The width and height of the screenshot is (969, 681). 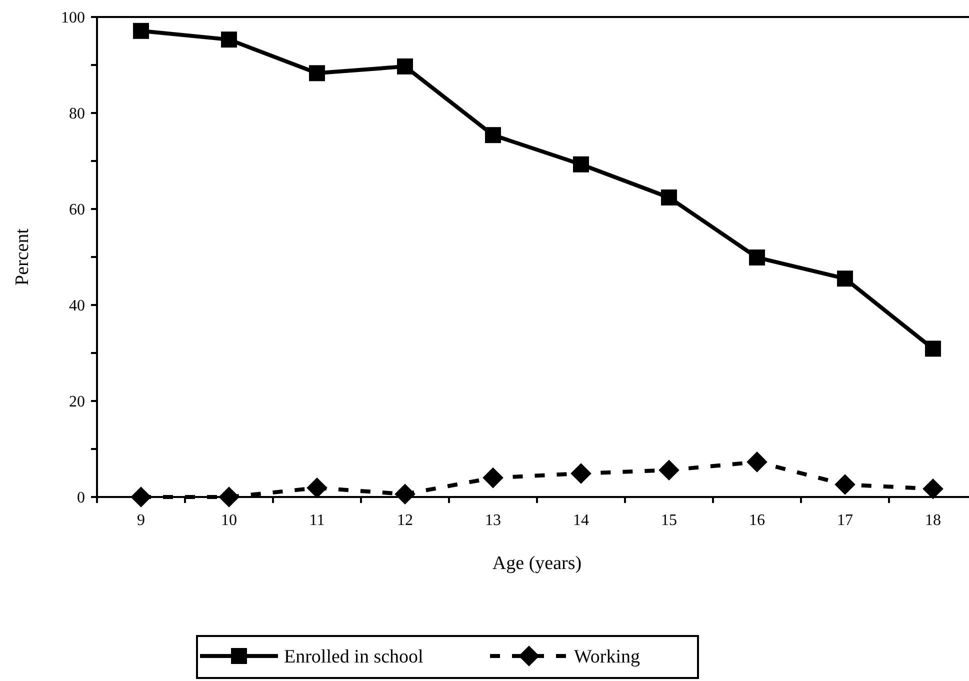 I want to click on x-tick-label: 14, so click(x=581, y=520).